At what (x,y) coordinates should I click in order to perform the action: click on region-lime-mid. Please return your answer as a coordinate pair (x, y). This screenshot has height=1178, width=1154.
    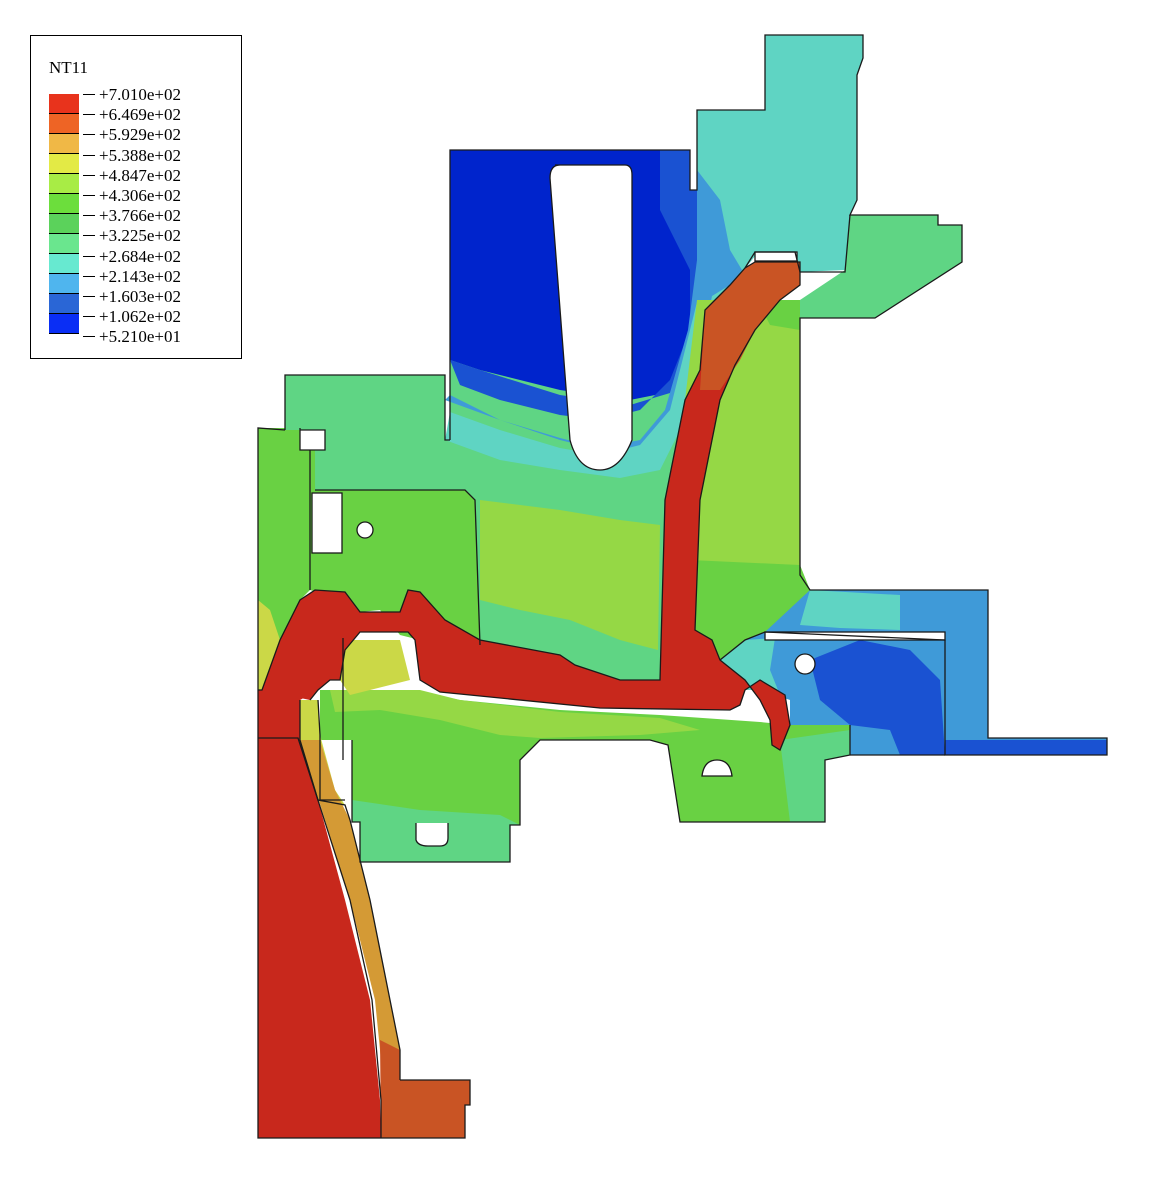
    Looking at the image, I should click on (570, 575).